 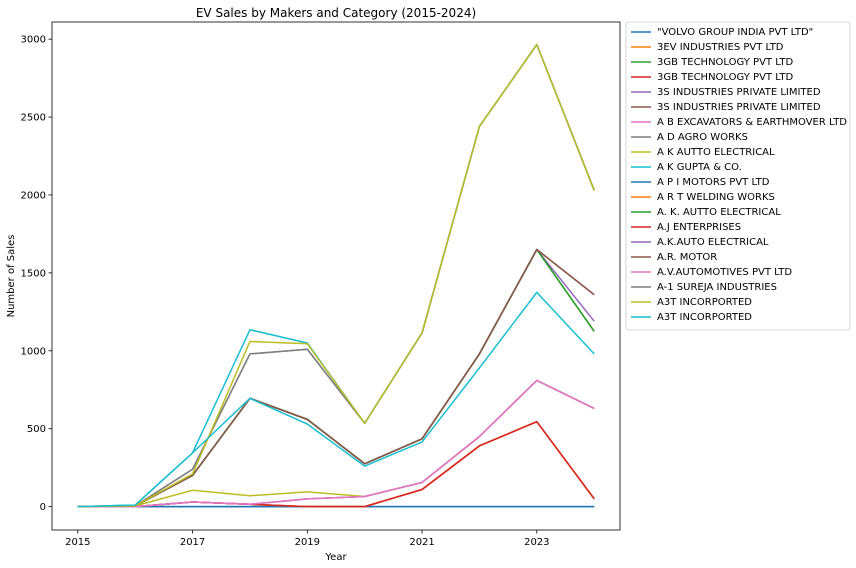 What do you see at coordinates (719, 212) in the screenshot?
I see `legend-label-12: A. K. AUTTO ELECTRICAL` at bounding box center [719, 212].